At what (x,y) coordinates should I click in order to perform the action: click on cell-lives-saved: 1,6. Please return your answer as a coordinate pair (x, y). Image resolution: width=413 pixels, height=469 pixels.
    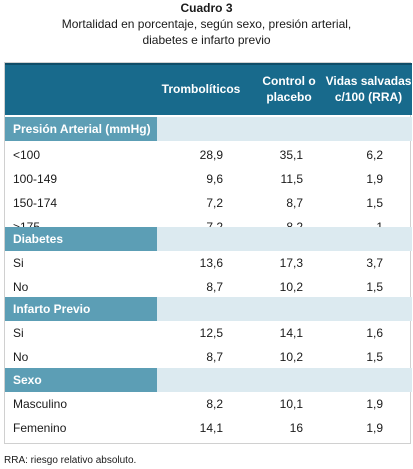
    Looking at the image, I should click on (374, 333).